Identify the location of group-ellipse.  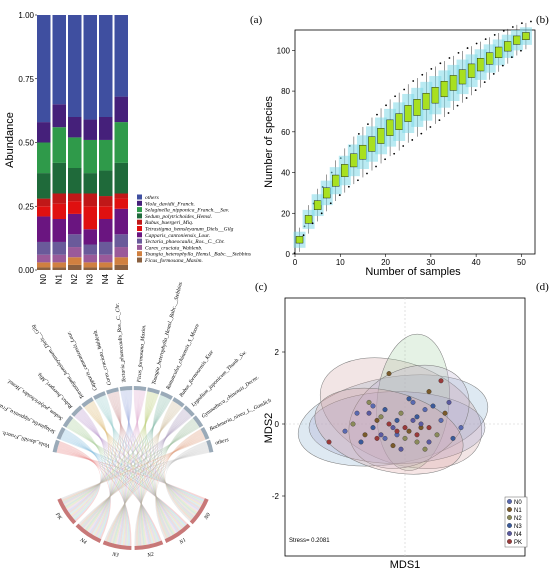
(409, 416).